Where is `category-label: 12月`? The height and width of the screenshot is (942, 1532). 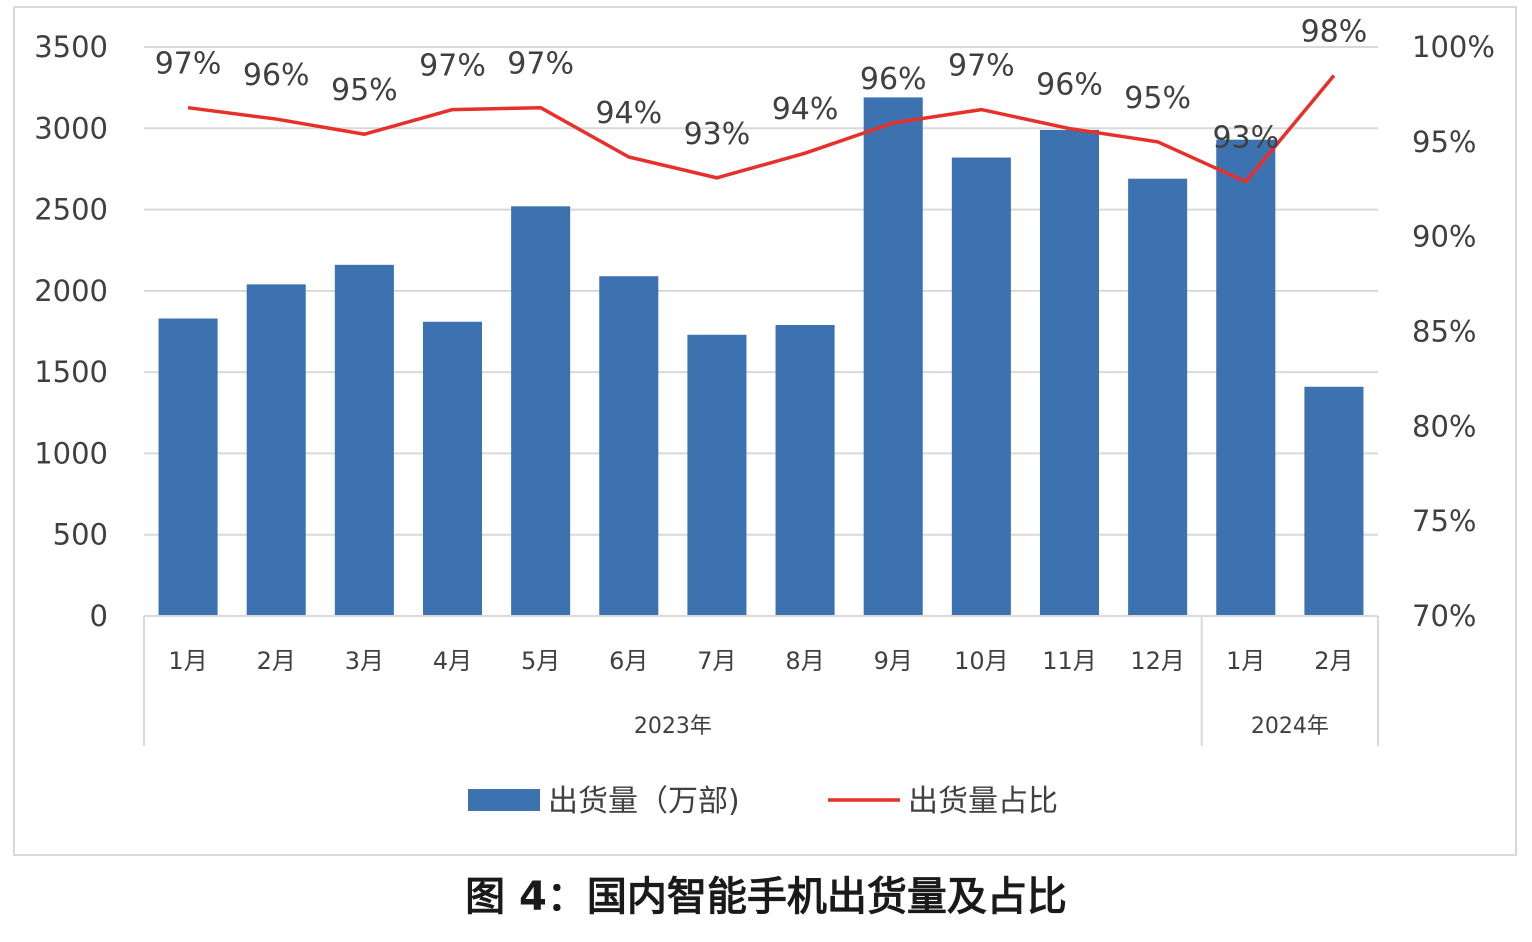
category-label: 12月 is located at coordinates (1157, 661).